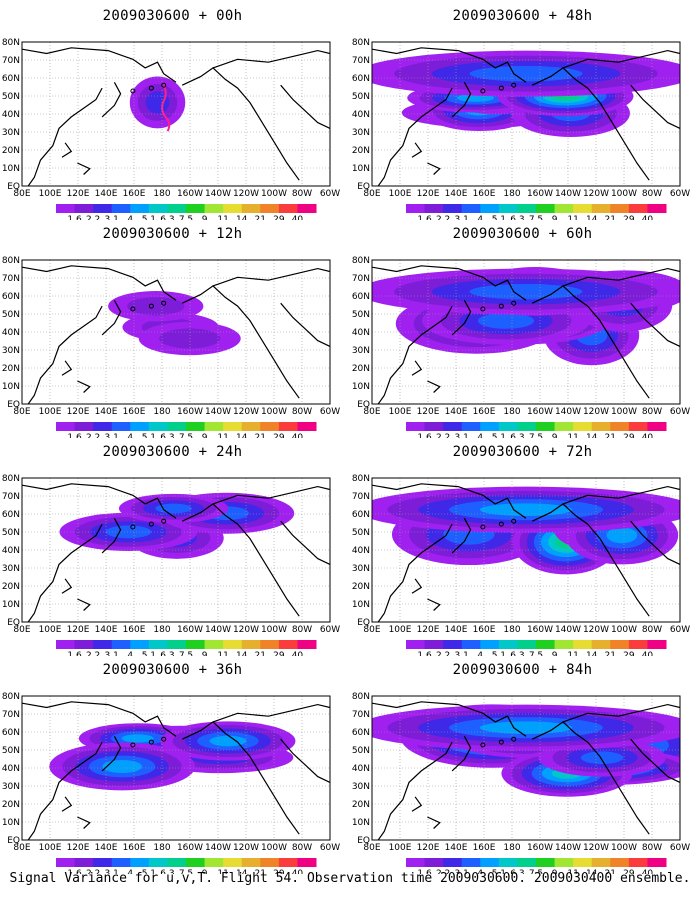 This screenshot has height=900, width=700. Describe the element at coordinates (522, 16) in the screenshot. I see `panel-title: 2009030600 + 48h` at that location.